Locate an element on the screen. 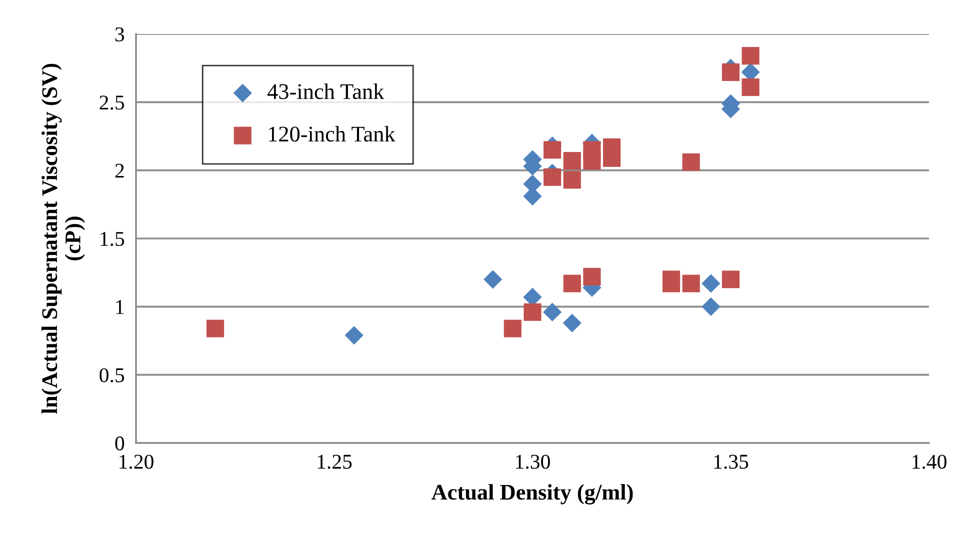  x-tick-label: 1.30 is located at coordinates (533, 461).